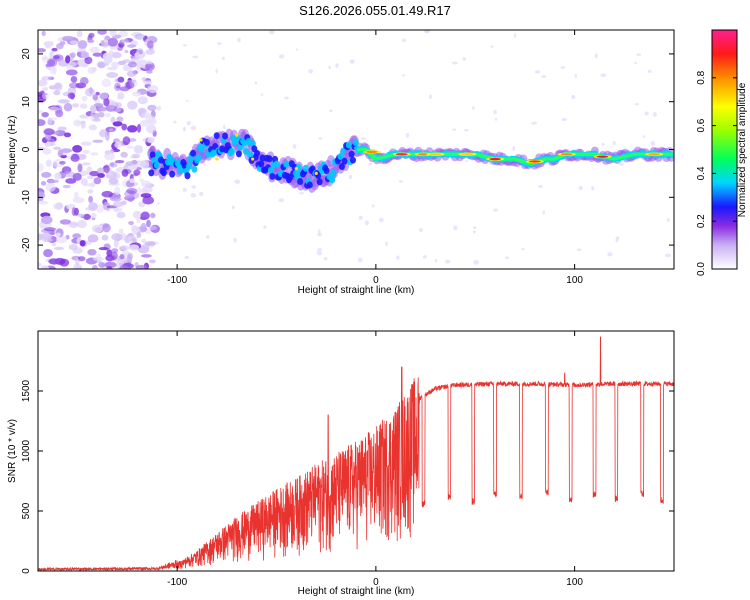 This screenshot has width=750, height=600. What do you see at coordinates (376, 280) in the screenshot?
I see `spec-xtick-label: 0` at bounding box center [376, 280].